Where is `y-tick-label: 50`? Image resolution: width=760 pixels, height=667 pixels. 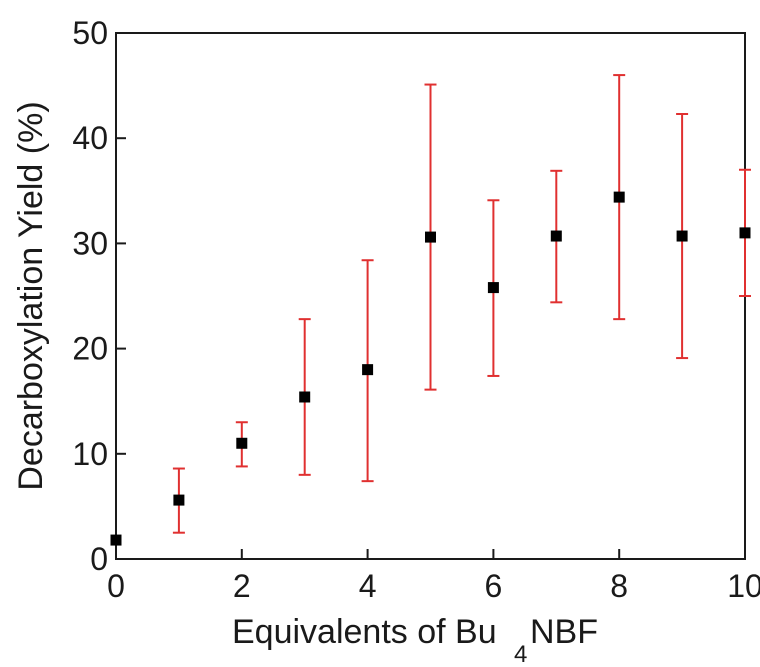
y-tick-label: 50 is located at coordinates (90, 33).